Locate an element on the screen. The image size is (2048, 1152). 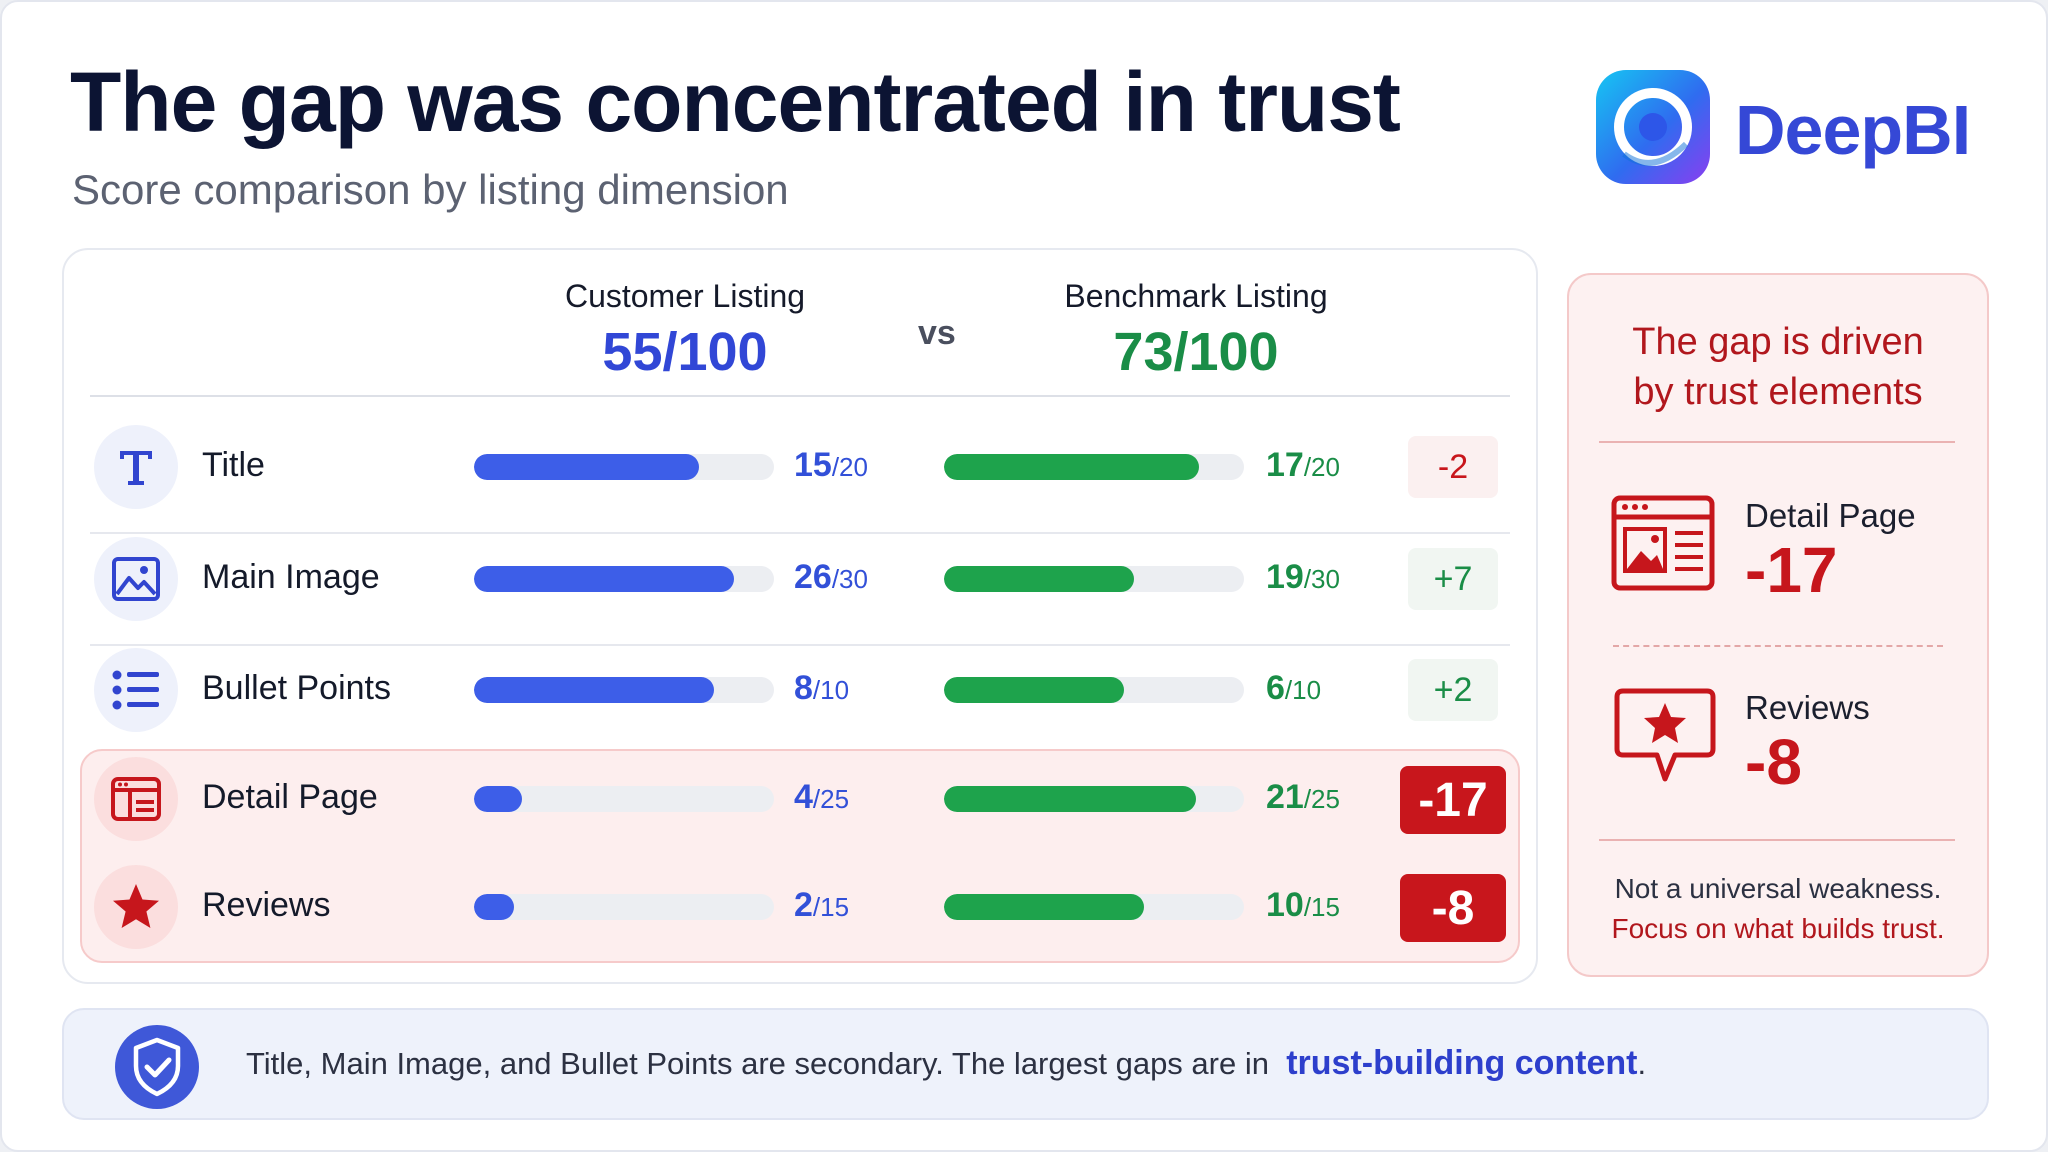
customer-value-title: 15/20 is located at coordinates (831, 465).